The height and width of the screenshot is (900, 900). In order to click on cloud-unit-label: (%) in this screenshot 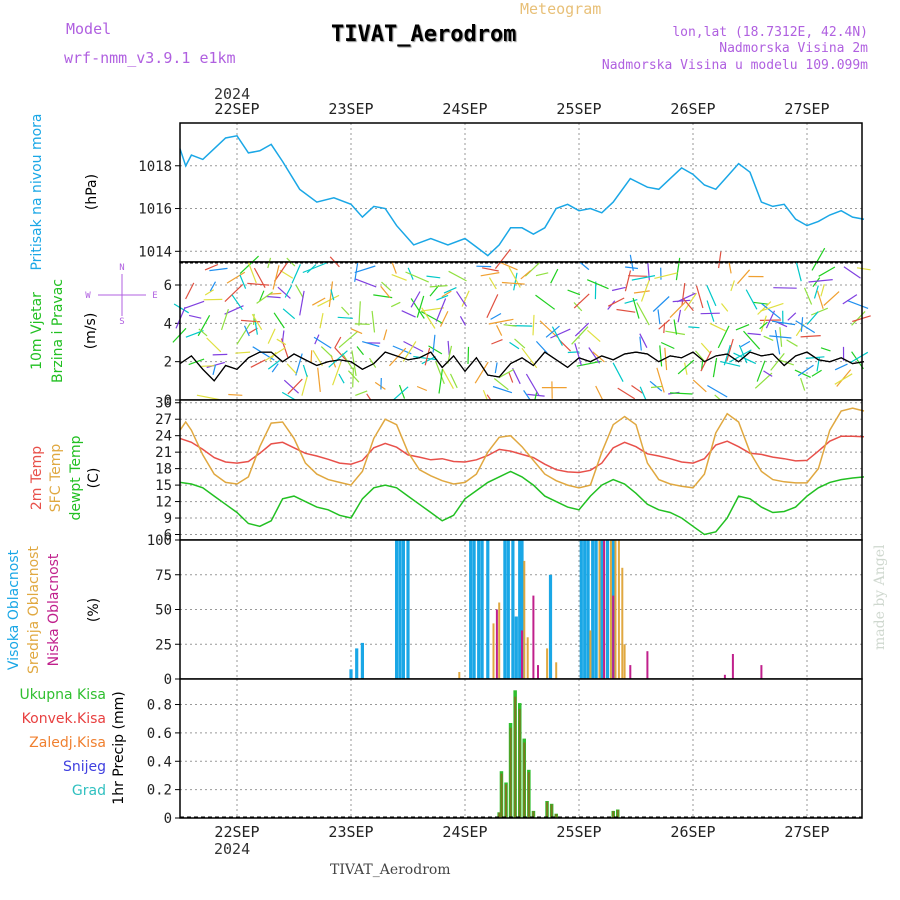, I will do `click(94, 610)`.